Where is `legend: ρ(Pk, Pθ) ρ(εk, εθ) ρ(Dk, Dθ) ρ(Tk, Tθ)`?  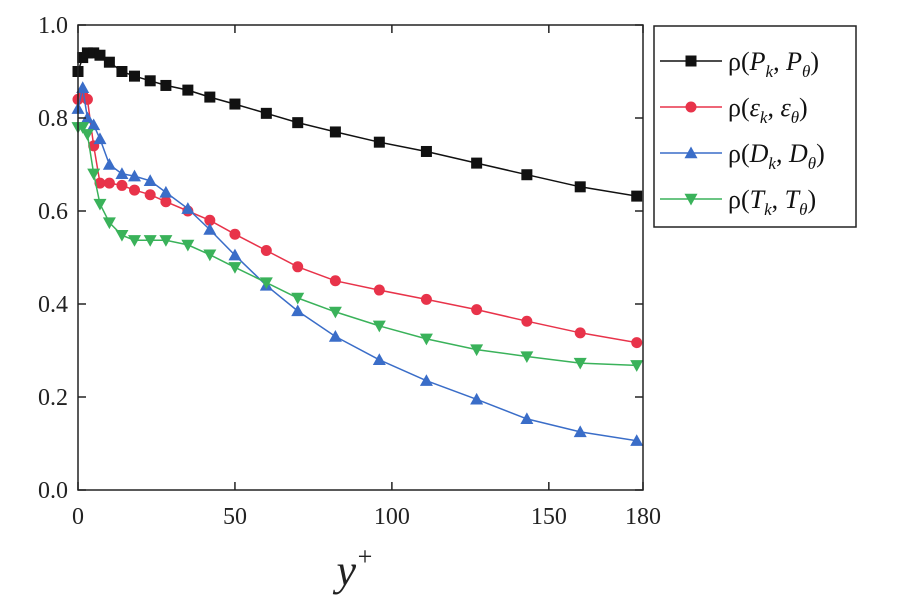
legend: ρ(Pk, Pθ) ρ(εk, εθ) ρ(Dk, Dθ) ρ(Tk, Tθ) is located at coordinates (755, 126).